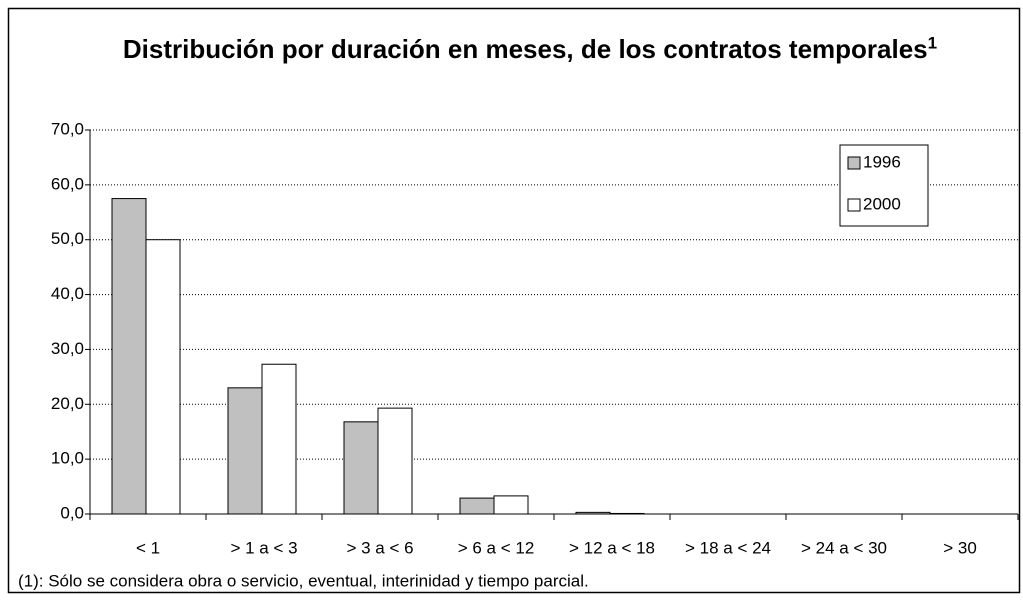  Describe the element at coordinates (612, 547) in the screenshot. I see `x-tick-label: > 12 a < 18` at that location.